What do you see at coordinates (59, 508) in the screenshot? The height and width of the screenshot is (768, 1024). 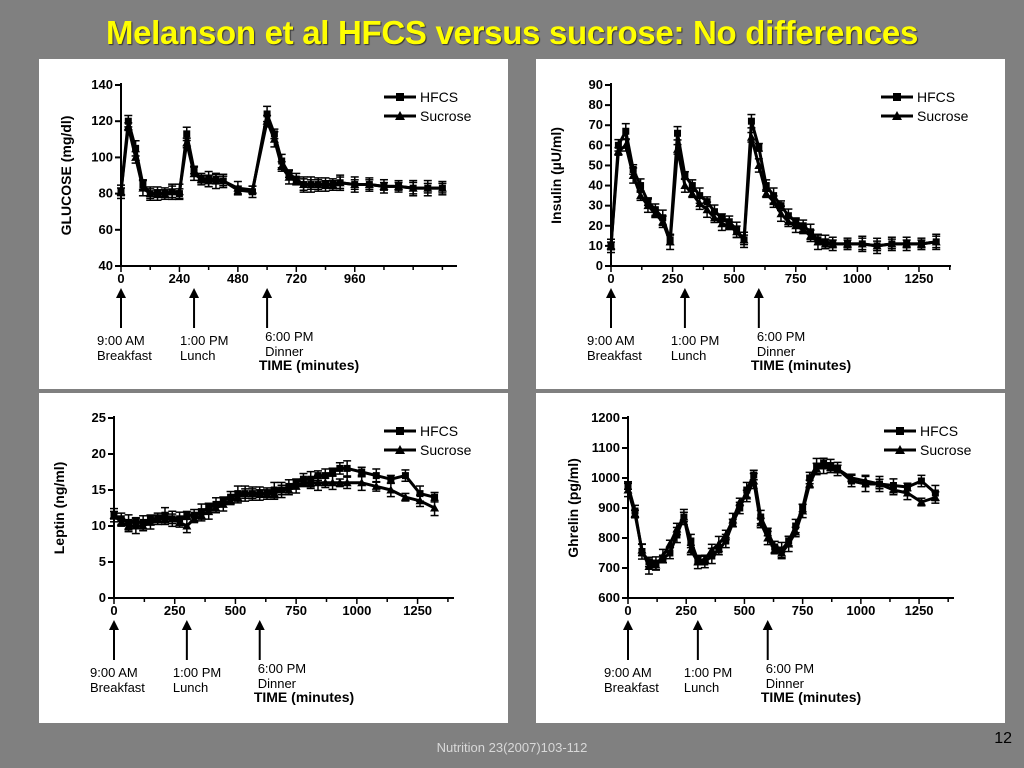 I see `y-axis-label: Leptin (ng/ml)` at bounding box center [59, 508].